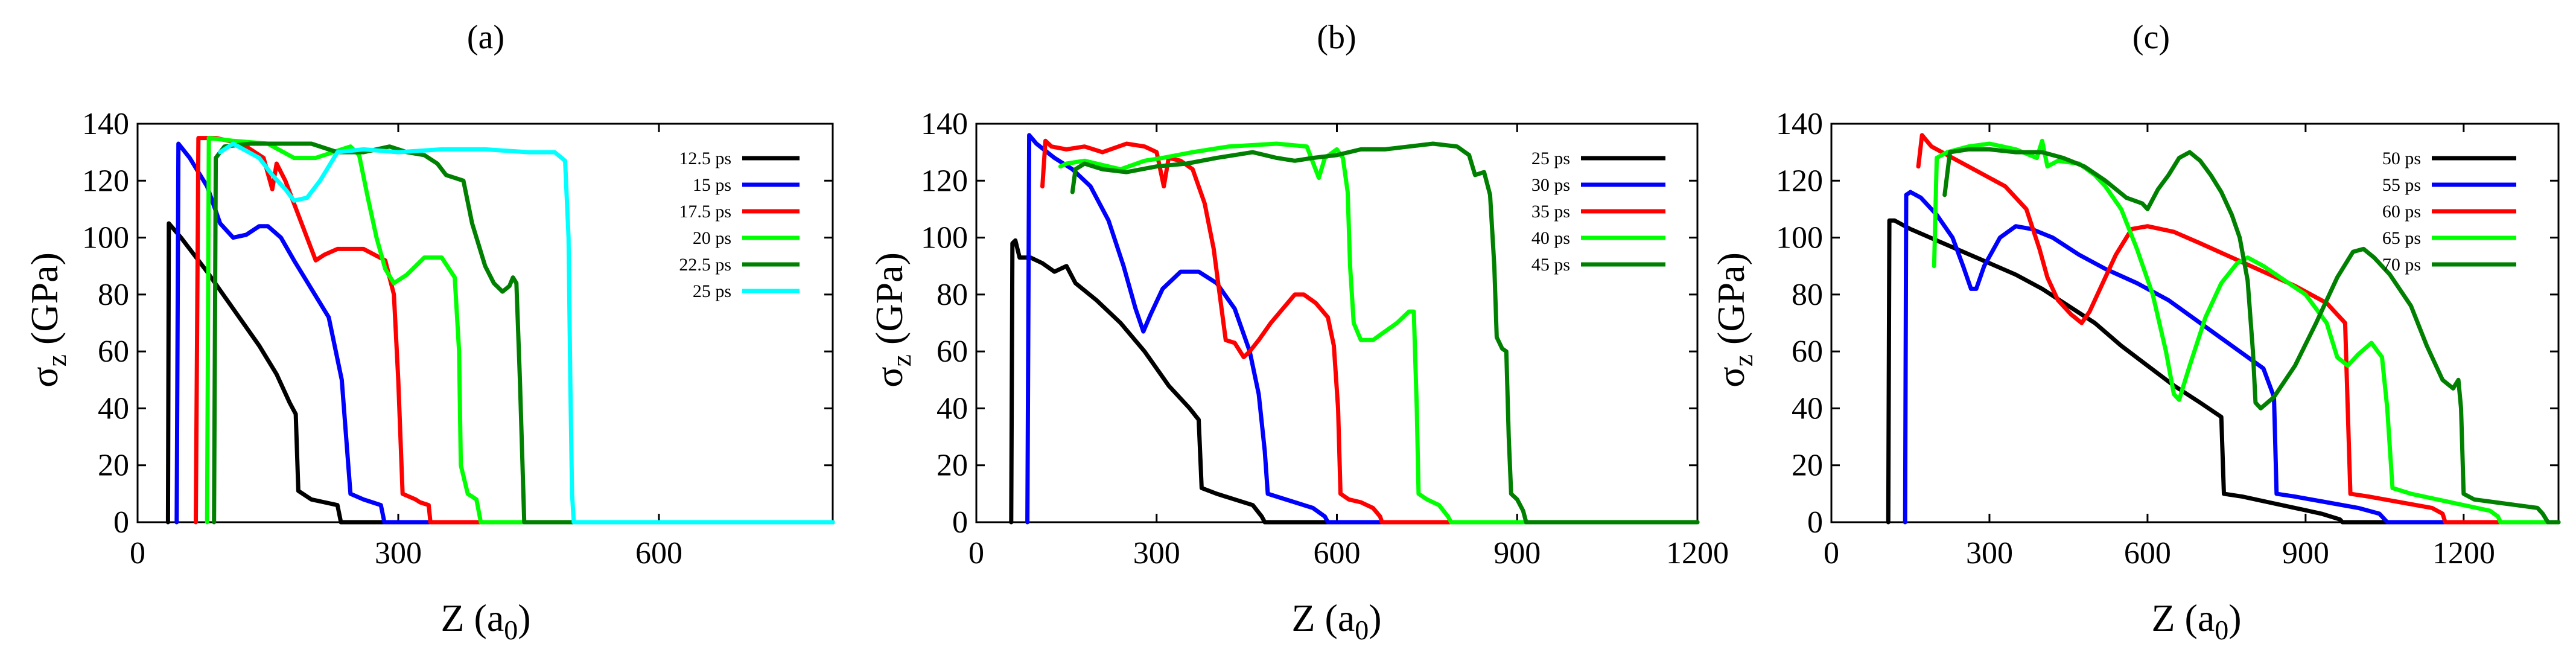  What do you see at coordinates (740, 225) in the screenshot?
I see `panel-a-legend: 12.5 ps 15 ps 17.5 ps 20 ps 22.5 ps 25 ps` at bounding box center [740, 225].